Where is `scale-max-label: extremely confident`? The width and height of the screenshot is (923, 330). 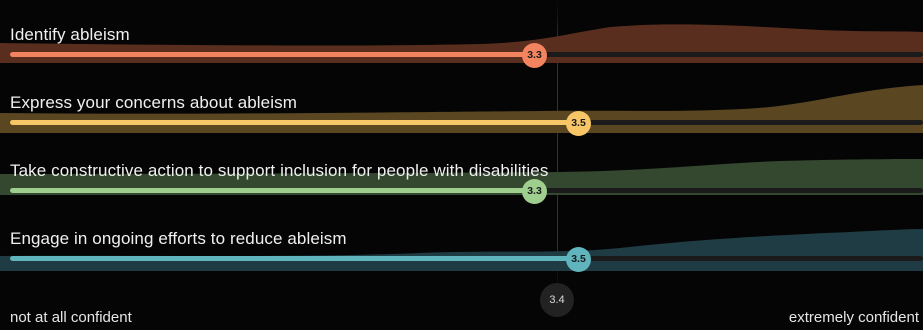 scale-max-label: extremely confident is located at coordinates (853, 317).